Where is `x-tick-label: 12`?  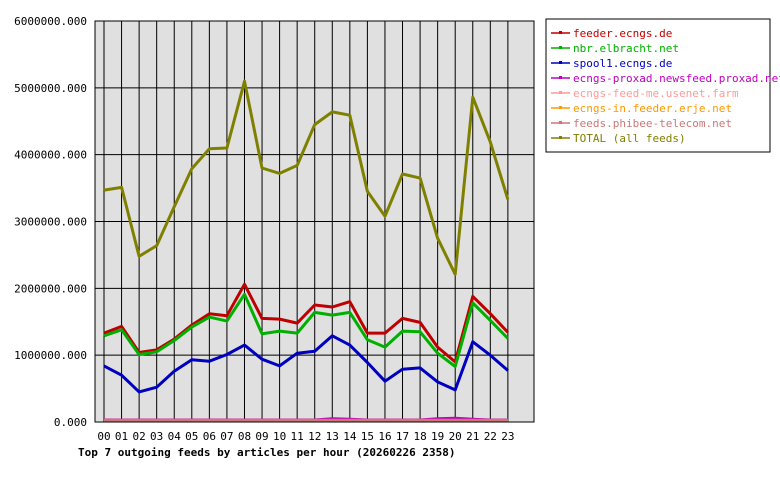 x-tick-label: 12 is located at coordinates (314, 436).